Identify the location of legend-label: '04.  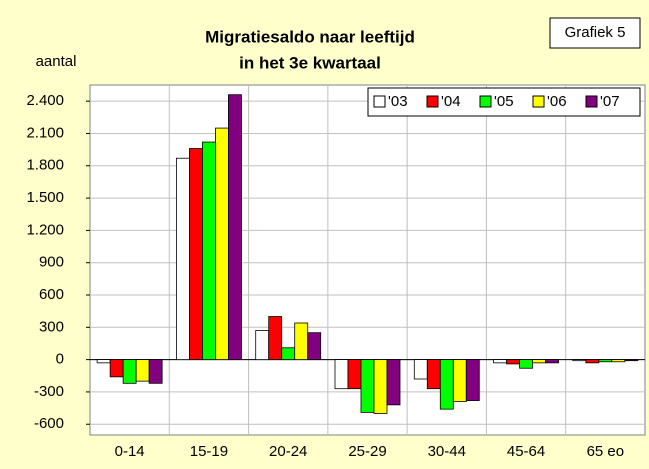
(451, 101).